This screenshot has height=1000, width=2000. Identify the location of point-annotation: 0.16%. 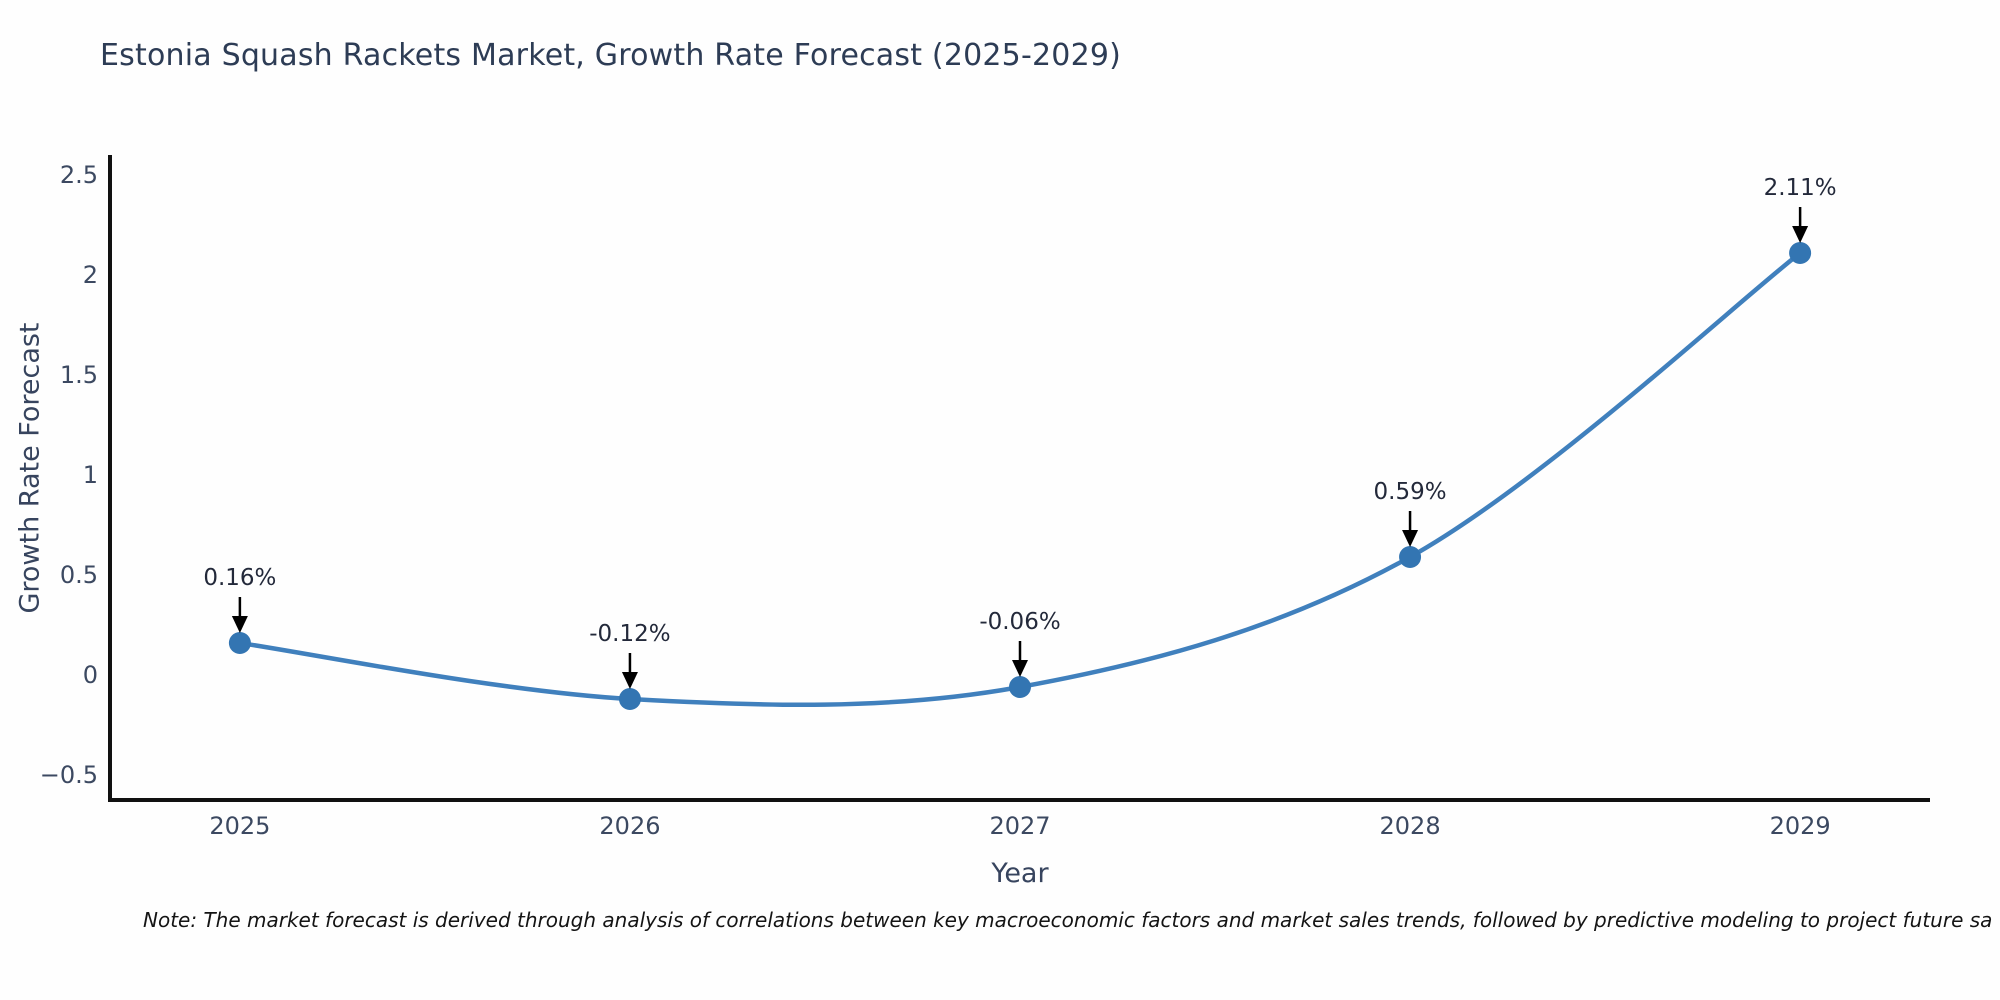
(240, 578).